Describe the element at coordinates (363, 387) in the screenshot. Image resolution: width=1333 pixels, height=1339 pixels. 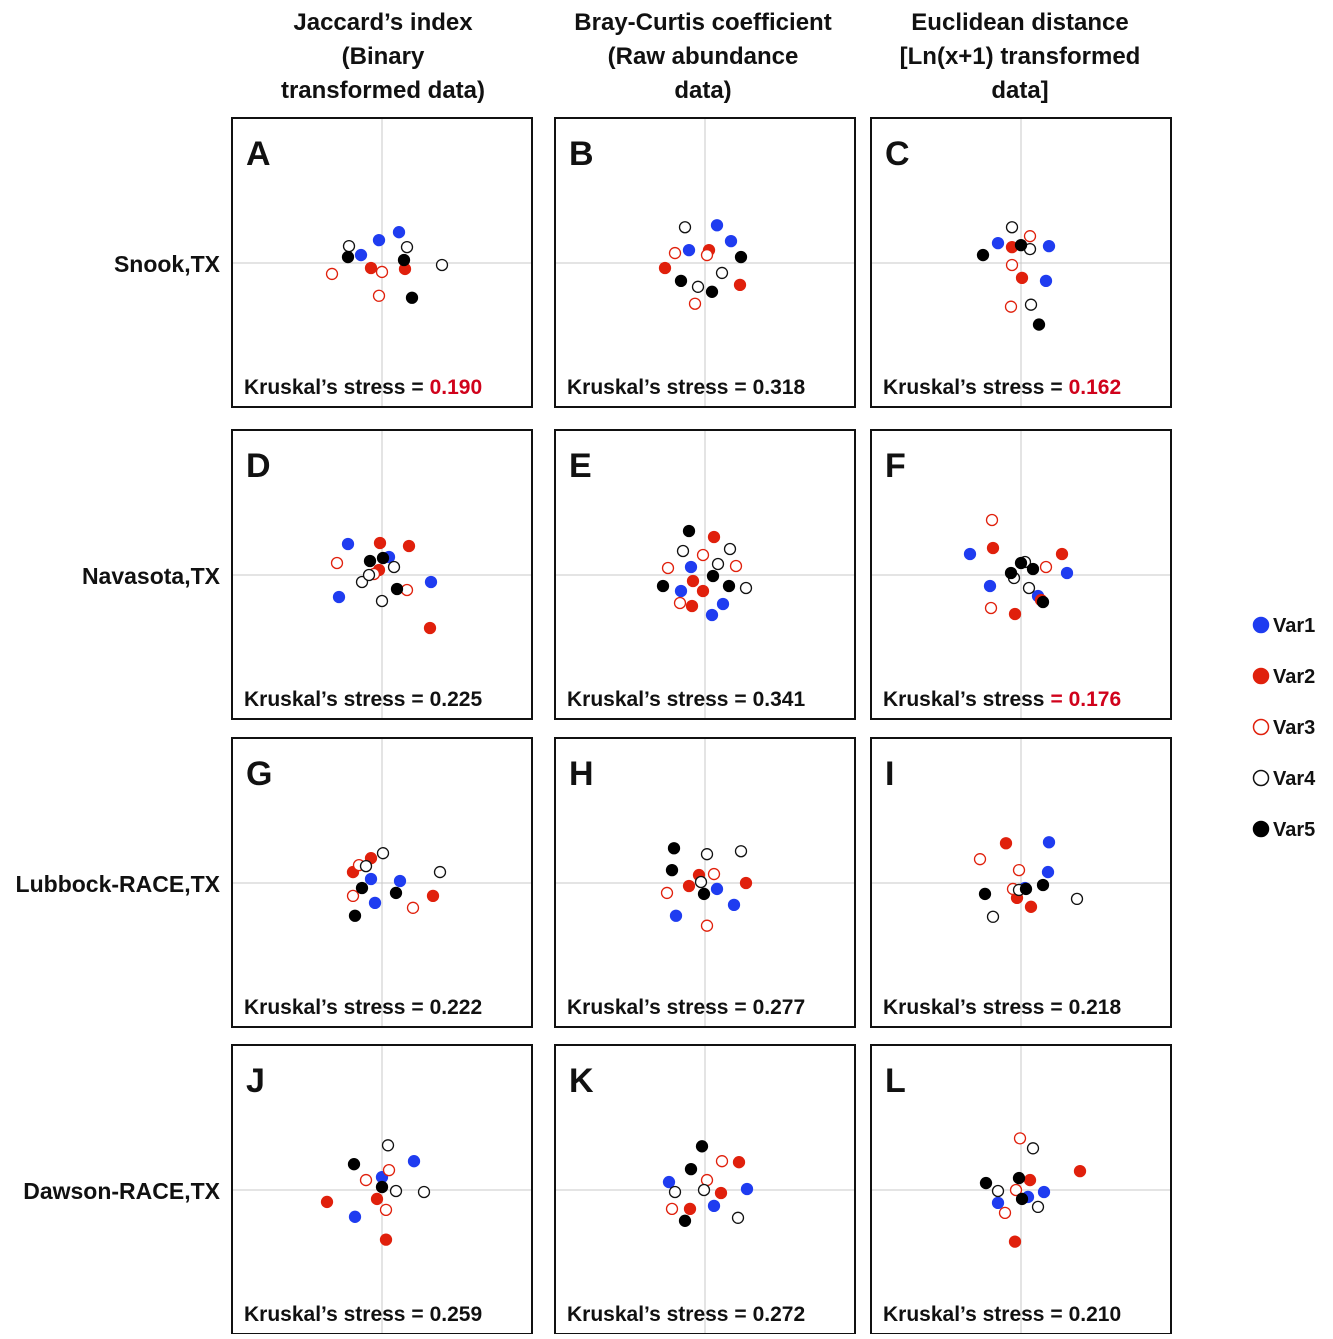
I see `stress-annotation: Kruskal’s stress = 0.190` at that location.